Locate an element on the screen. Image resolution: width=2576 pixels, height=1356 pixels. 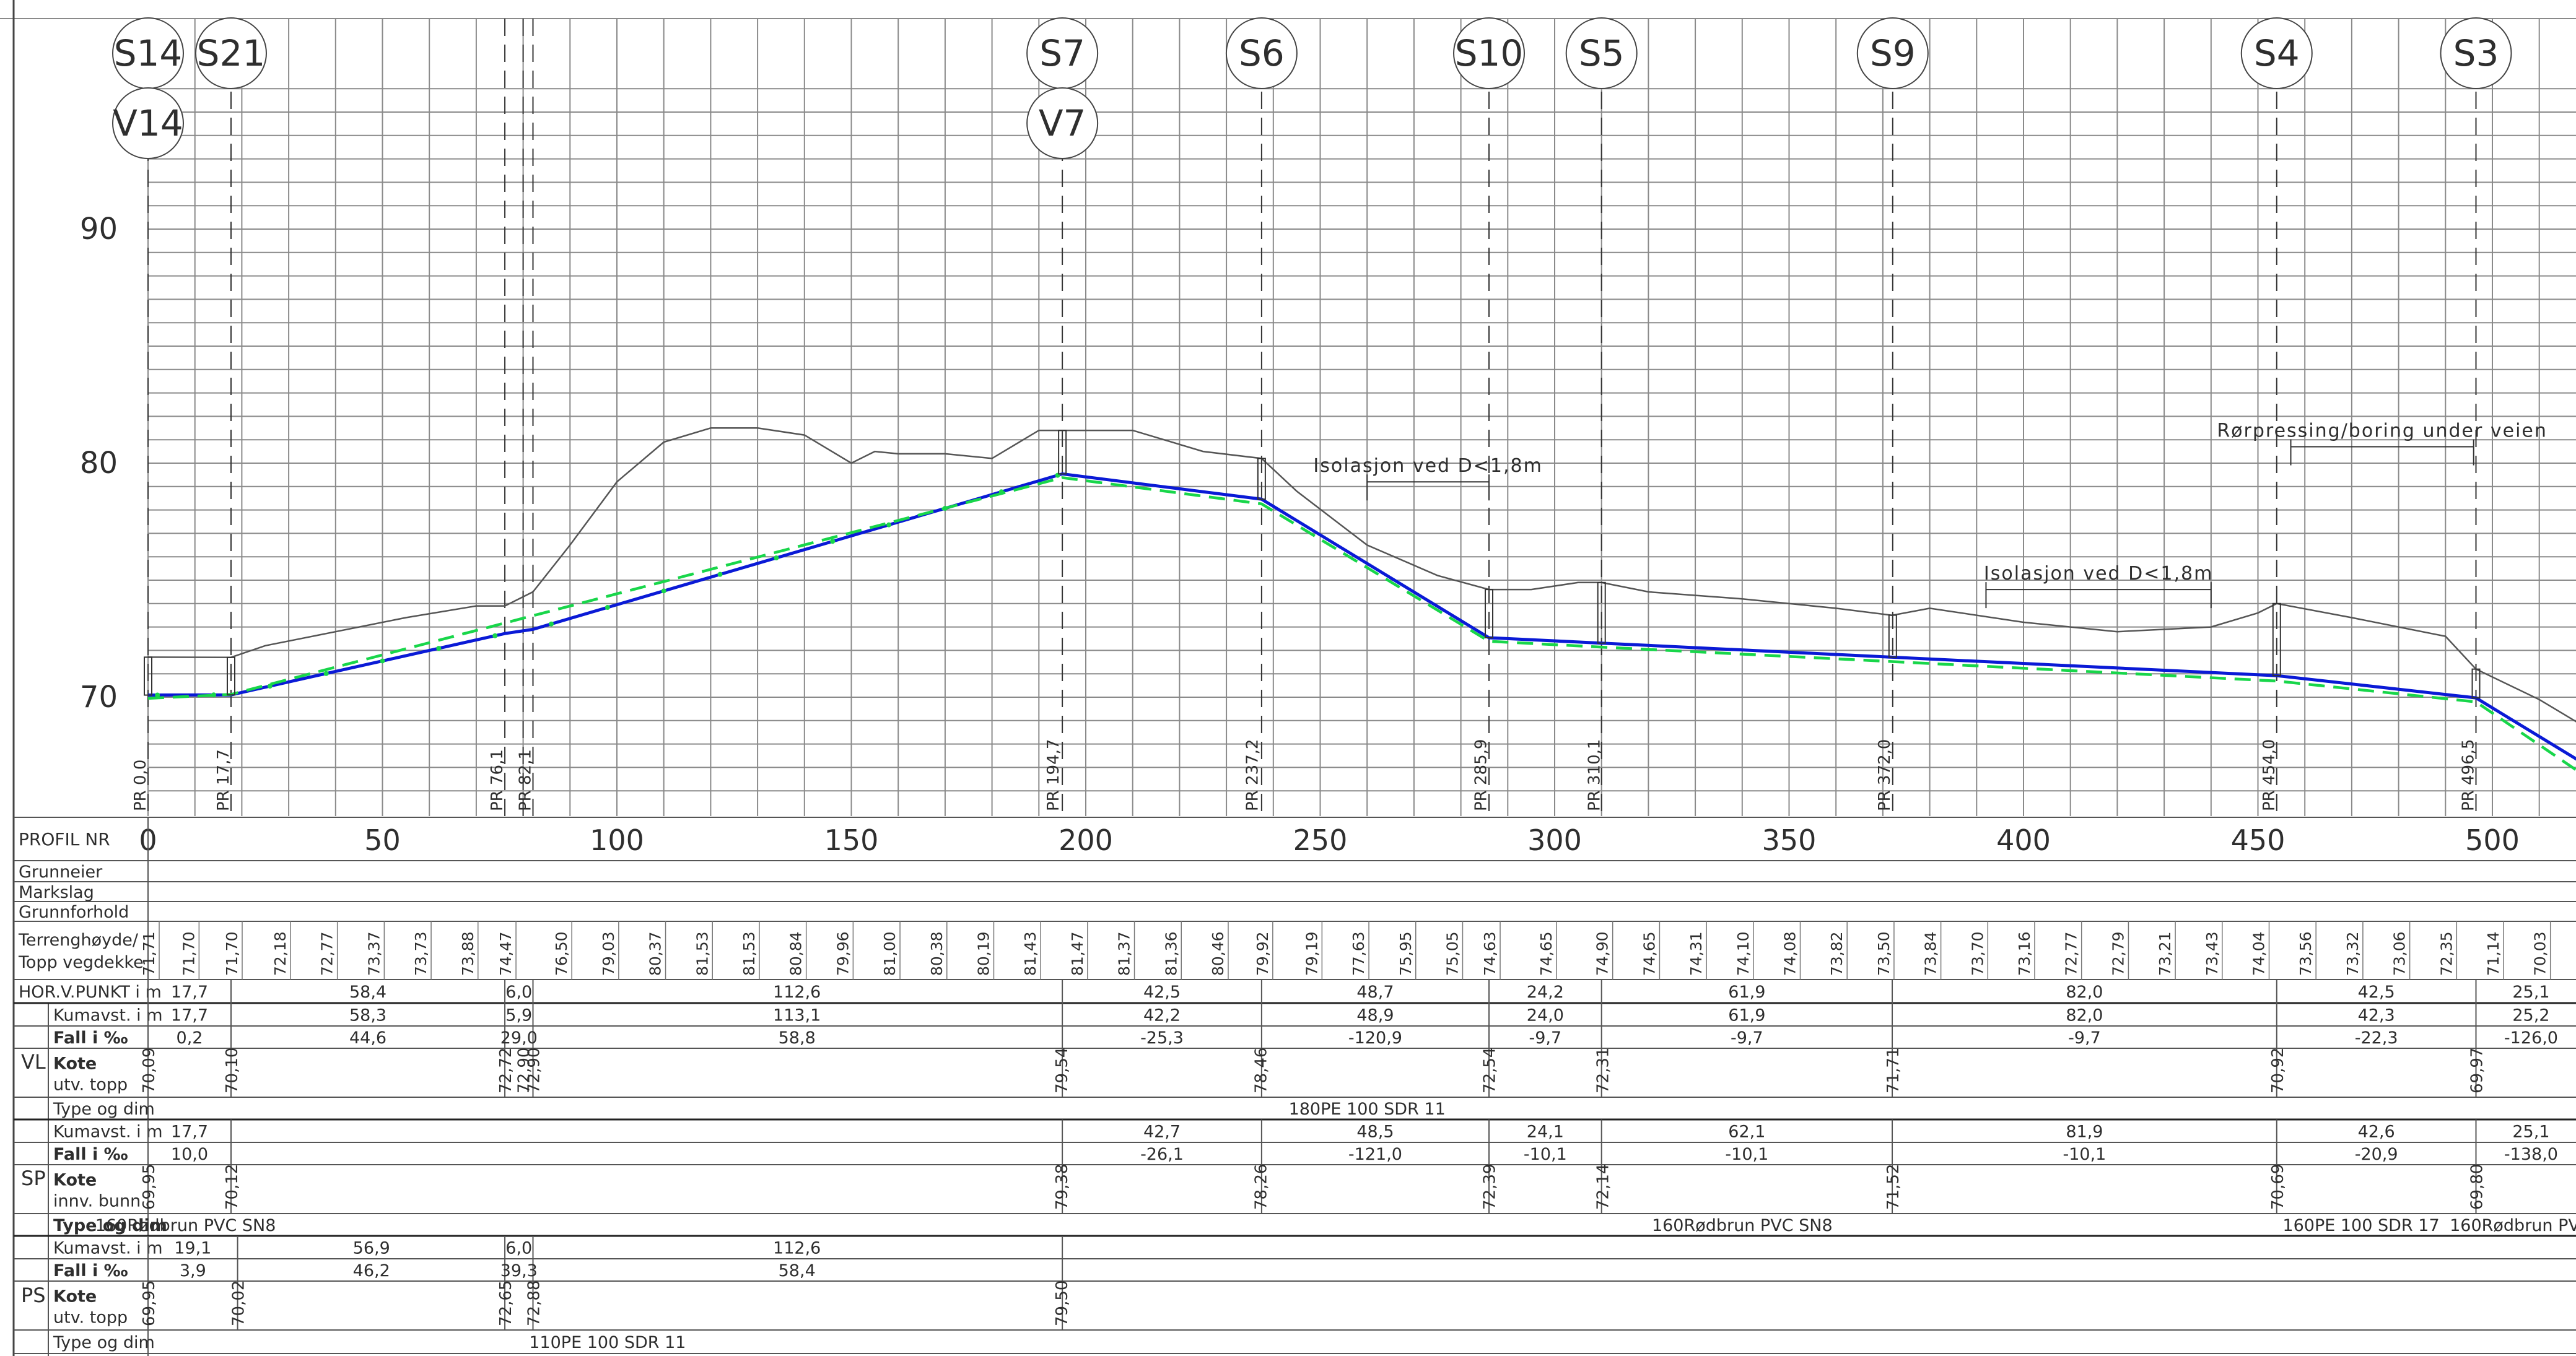
chainage-tick-label: 350 is located at coordinates (1789, 840).